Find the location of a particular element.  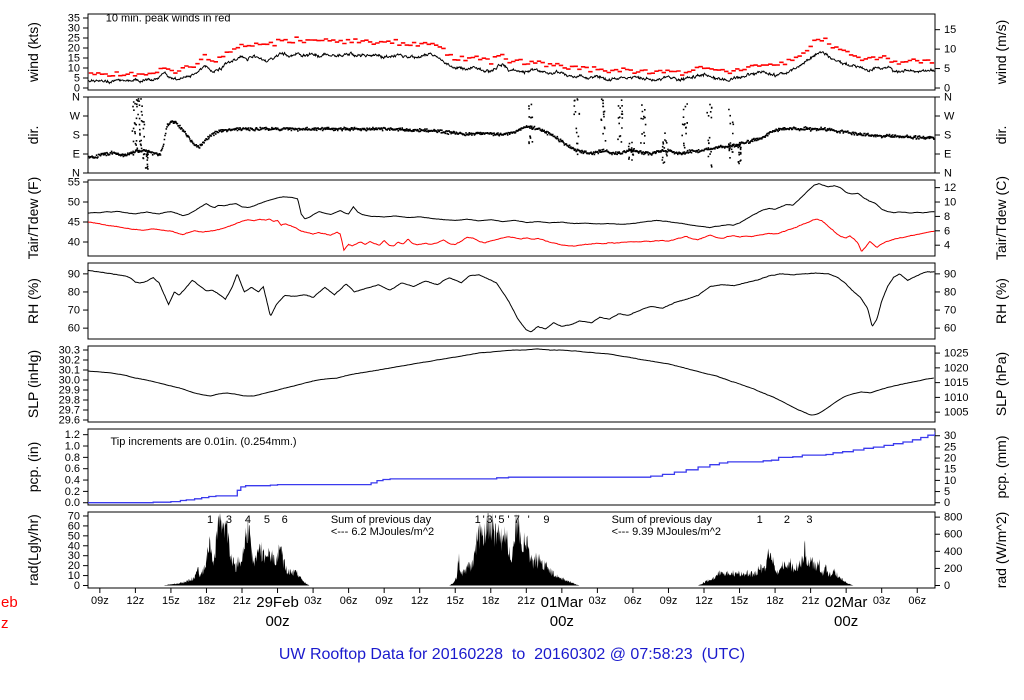

clipped-prev-date-label: eb z is located at coordinates (9, 613).